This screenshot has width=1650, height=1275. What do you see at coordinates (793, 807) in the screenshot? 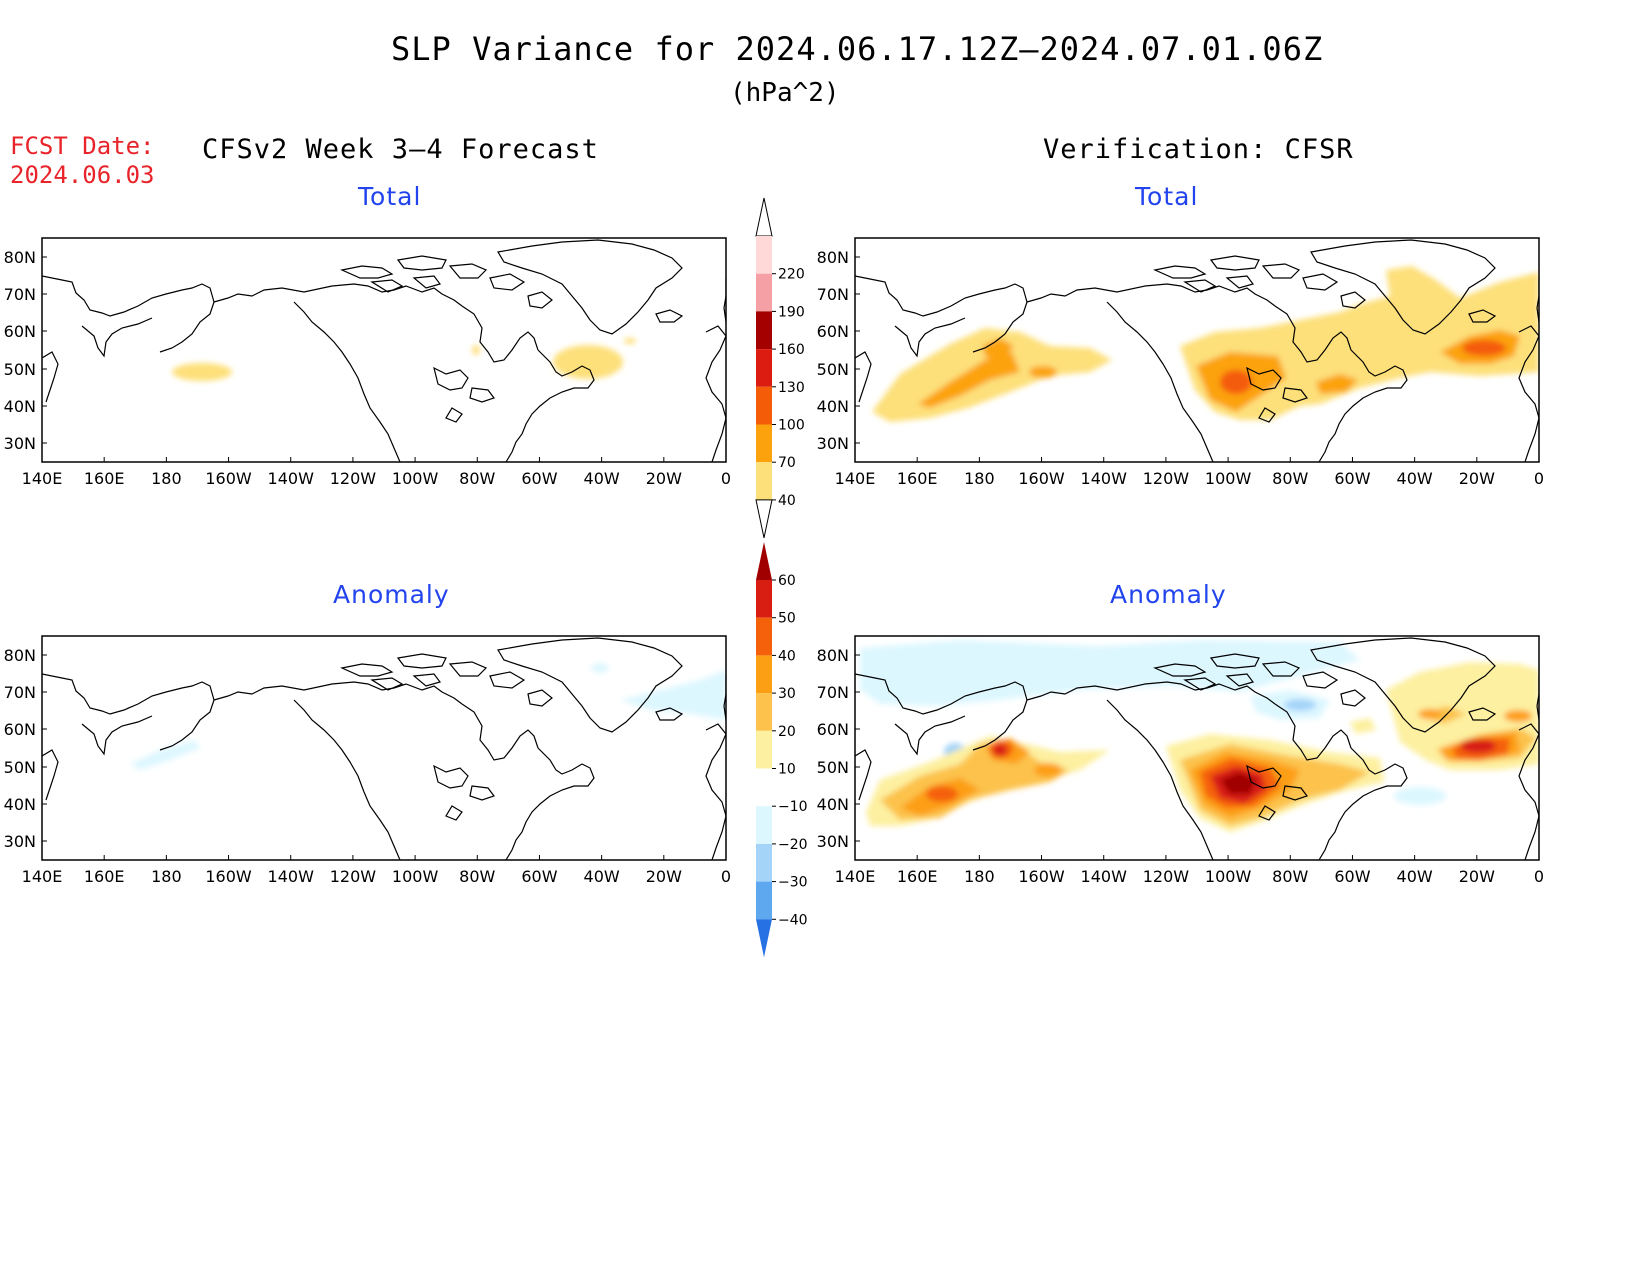
I see `colorbar-level-label: −10` at bounding box center [793, 807].